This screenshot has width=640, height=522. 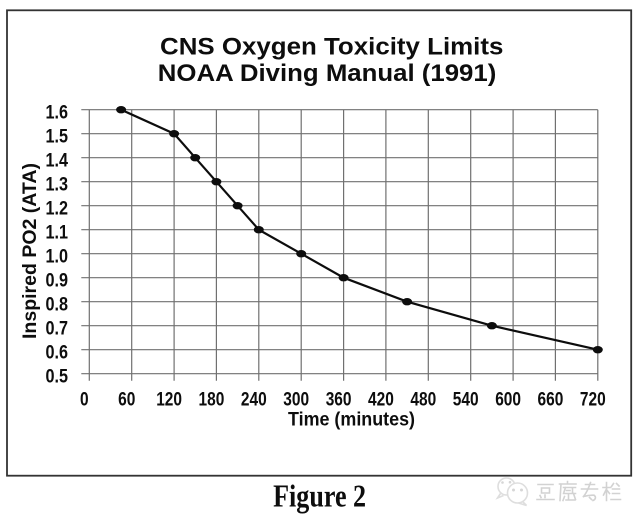 I want to click on svg-text: 1.1, so click(x=57, y=232).